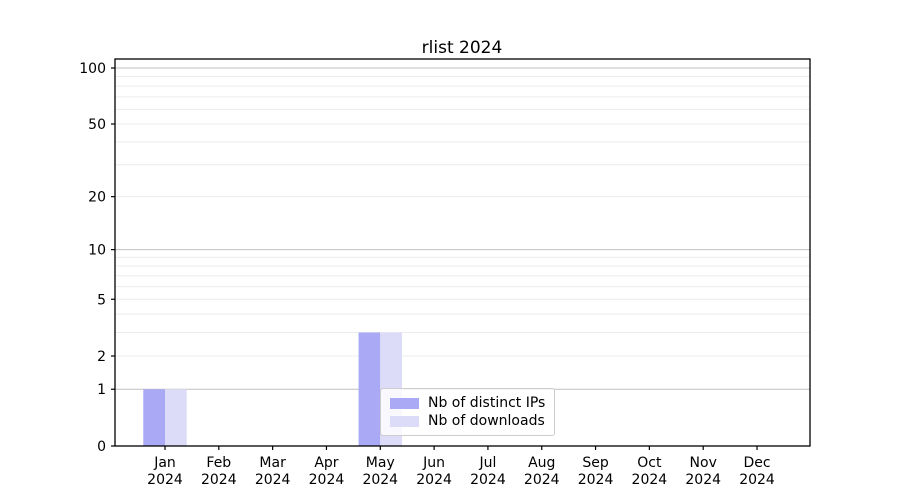 This screenshot has width=900, height=500. What do you see at coordinates (164, 463) in the screenshot?
I see `x-tick-label-month: Jan` at bounding box center [164, 463].